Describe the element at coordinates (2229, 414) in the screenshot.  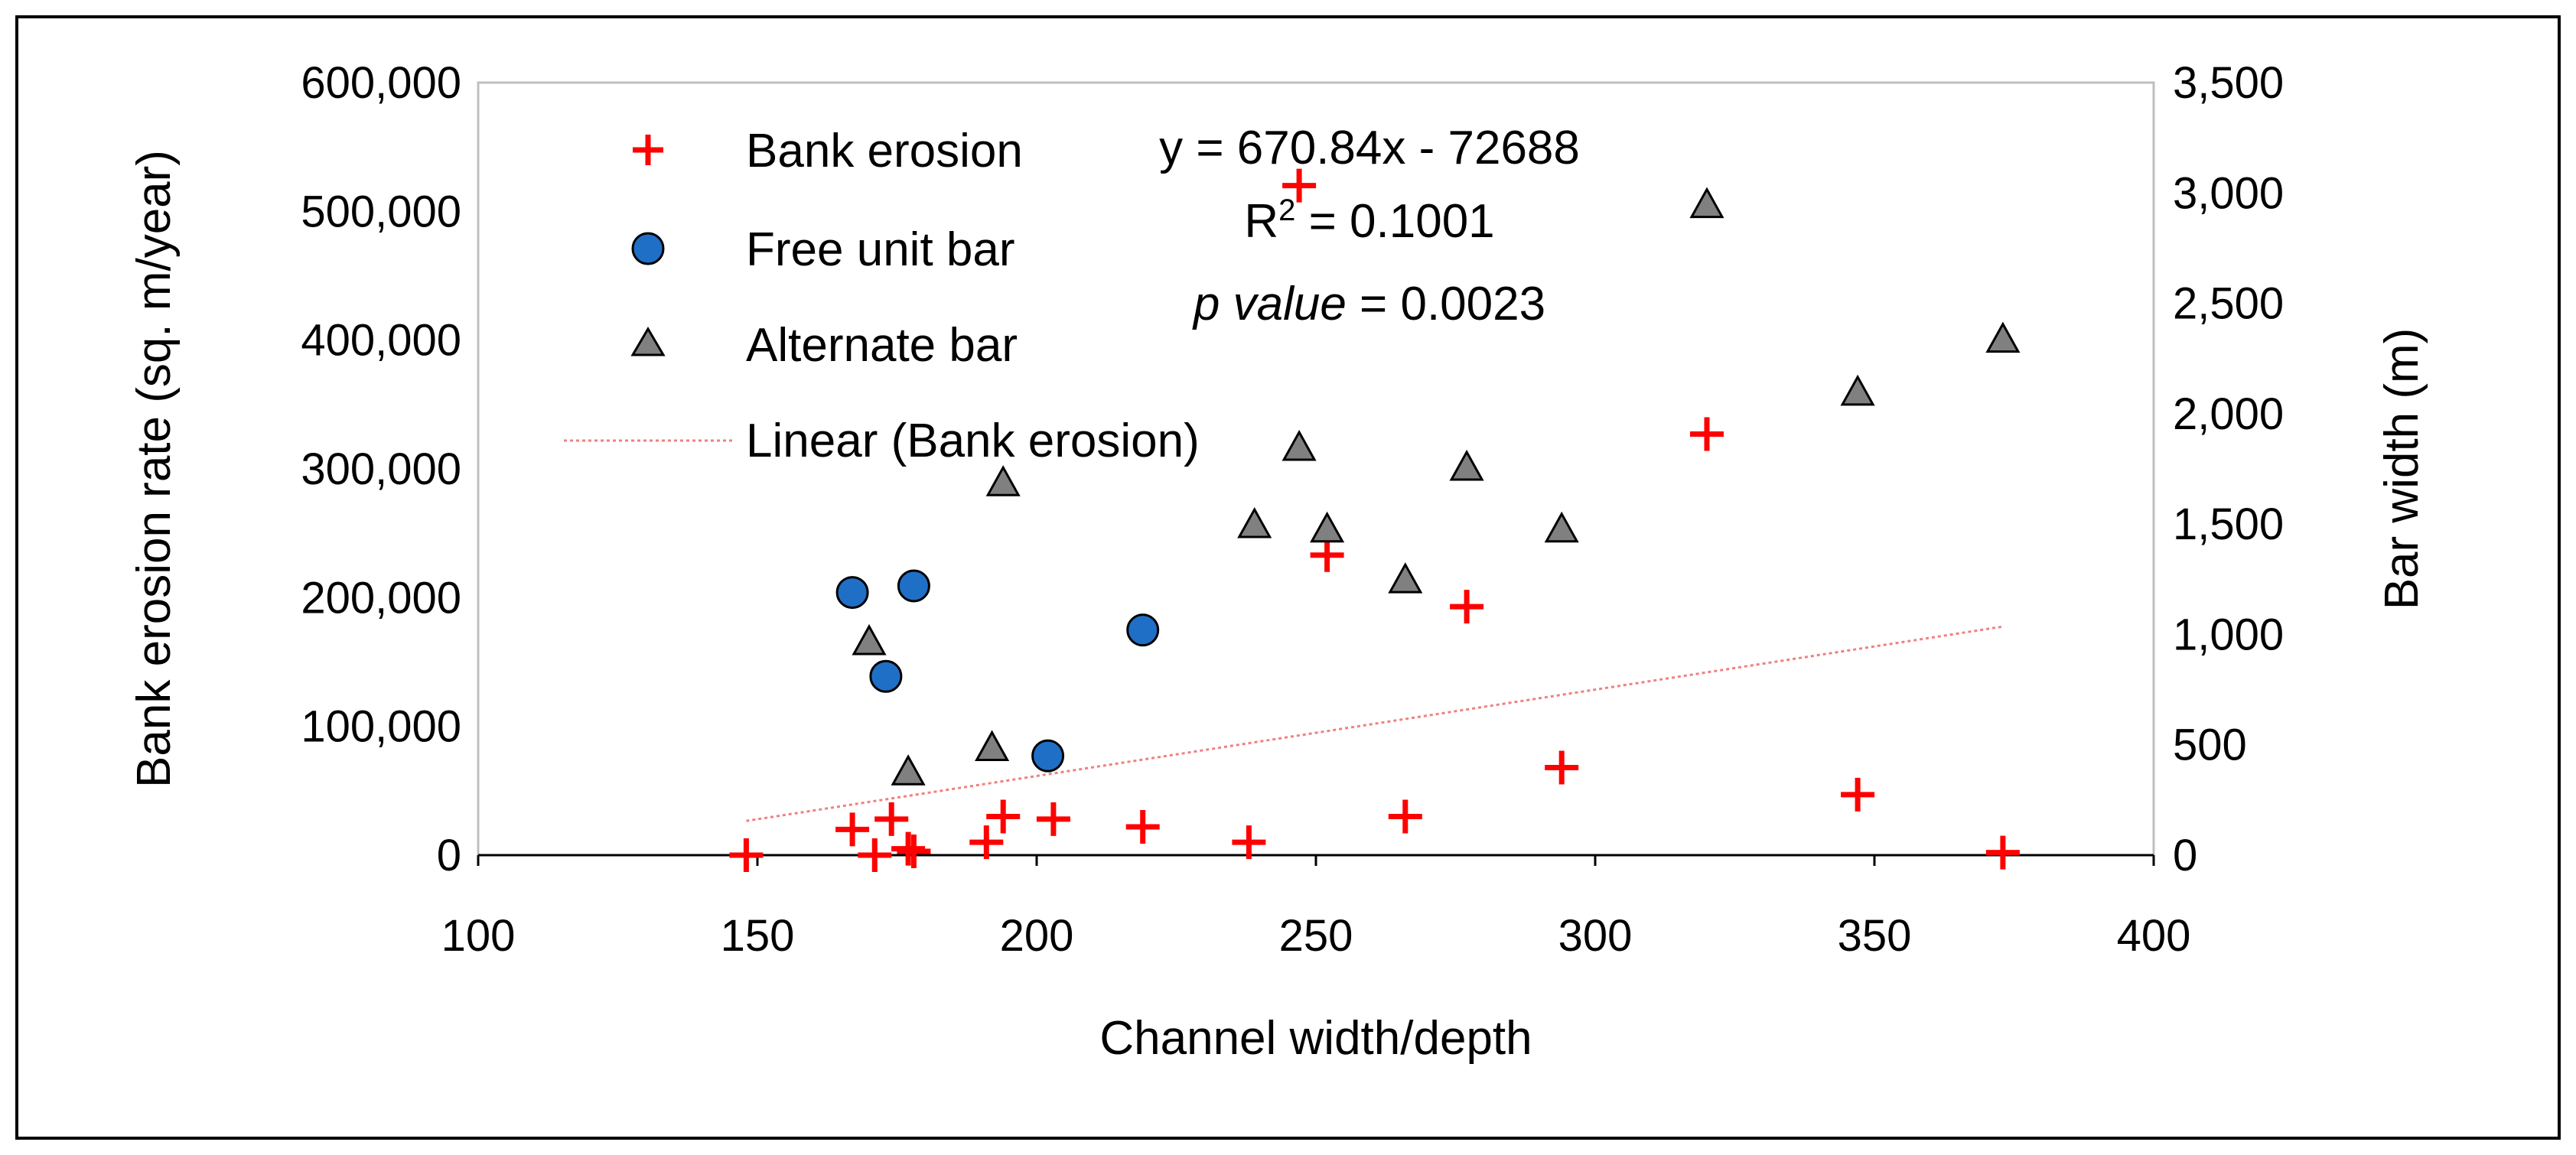
I see `y2-tick-label: 2,000` at that location.